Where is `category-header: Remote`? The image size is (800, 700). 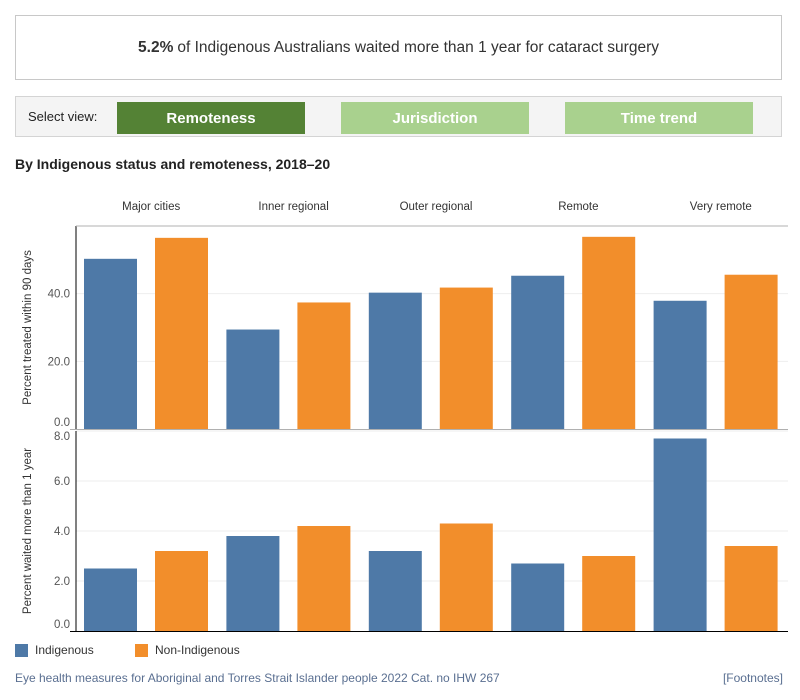 category-header: Remote is located at coordinates (578, 207).